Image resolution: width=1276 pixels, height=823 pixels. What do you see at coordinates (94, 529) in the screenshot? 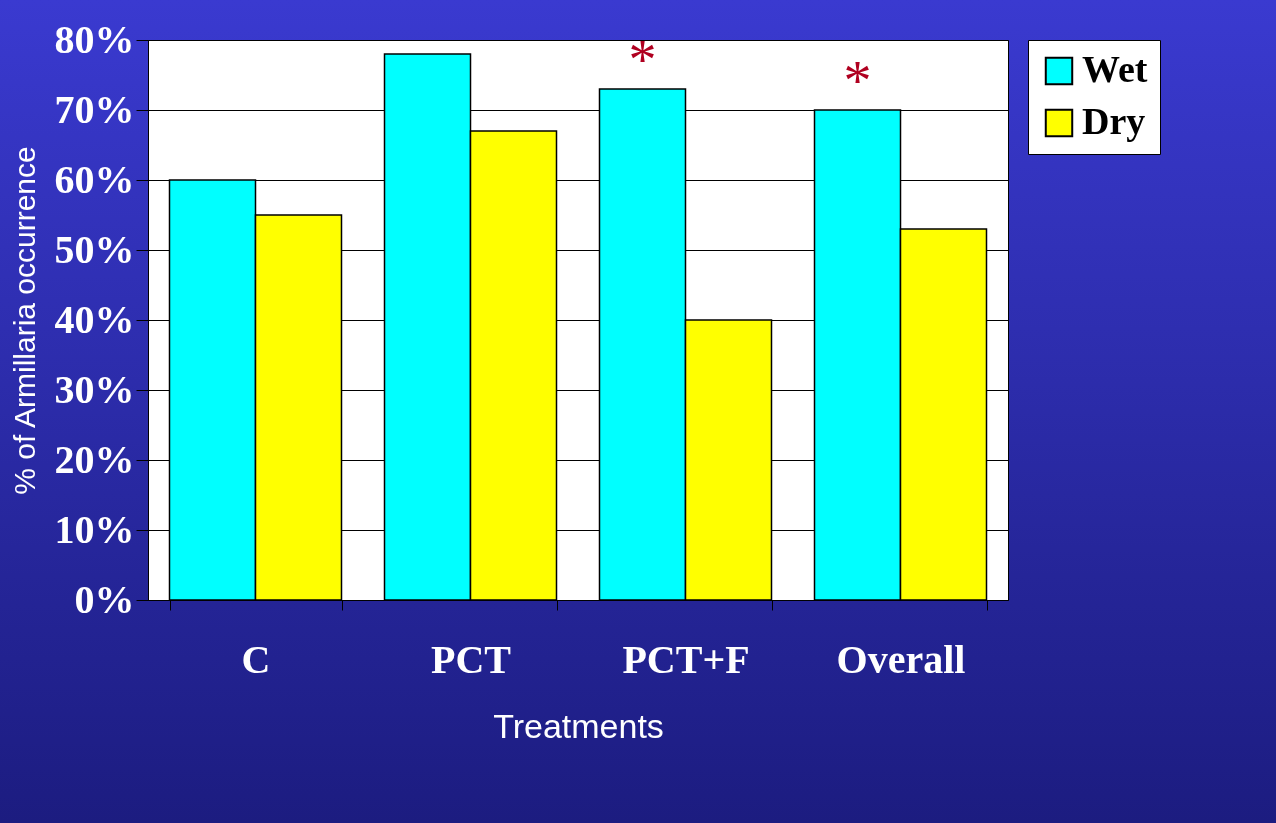
I see `y-tick-label: 10%` at bounding box center [94, 529].